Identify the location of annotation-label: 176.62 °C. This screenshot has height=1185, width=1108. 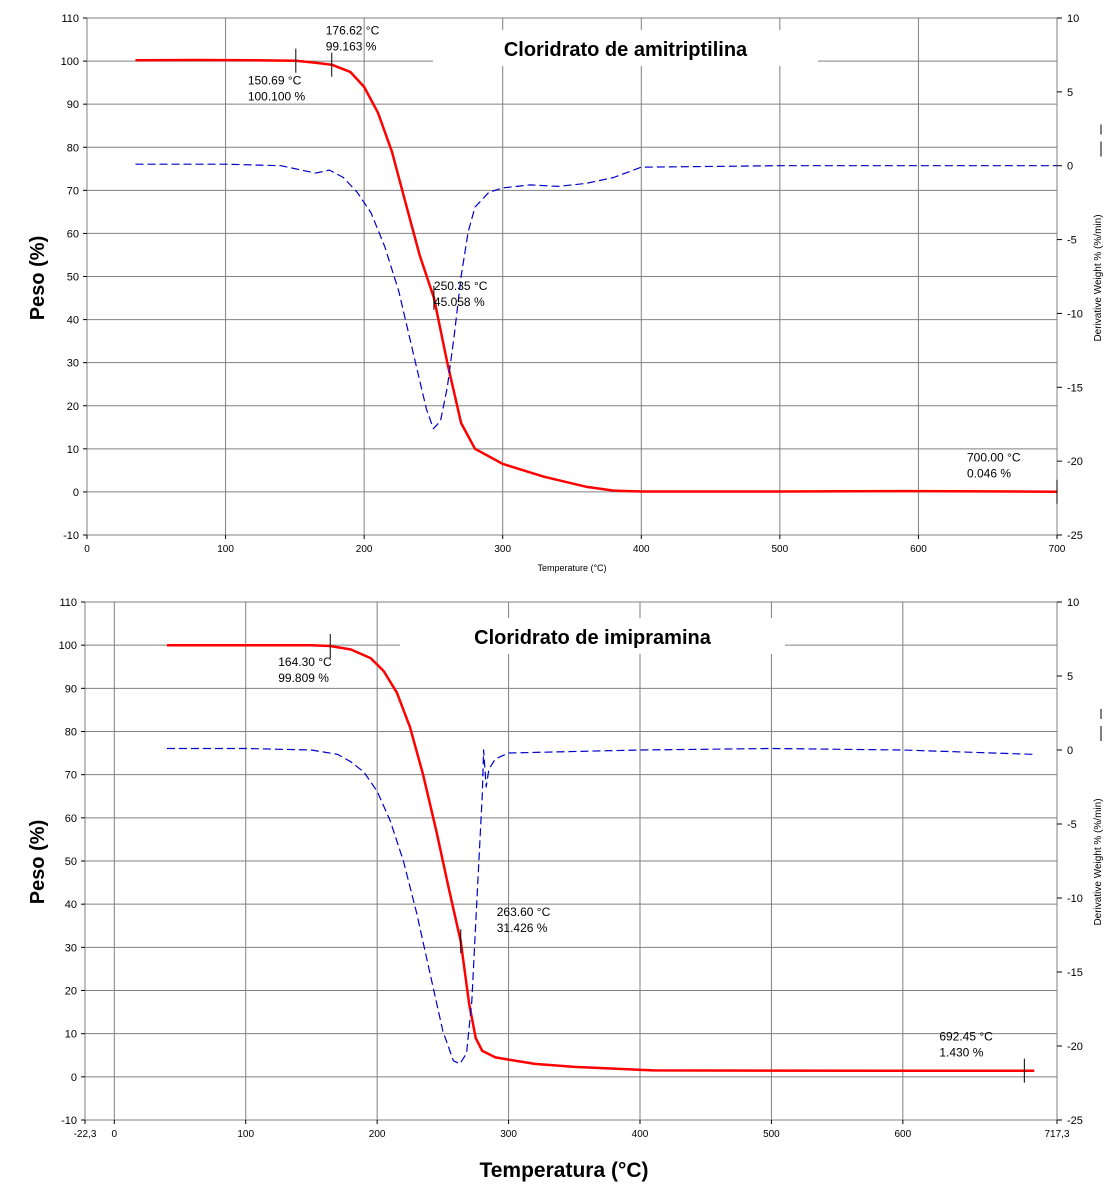
(353, 31).